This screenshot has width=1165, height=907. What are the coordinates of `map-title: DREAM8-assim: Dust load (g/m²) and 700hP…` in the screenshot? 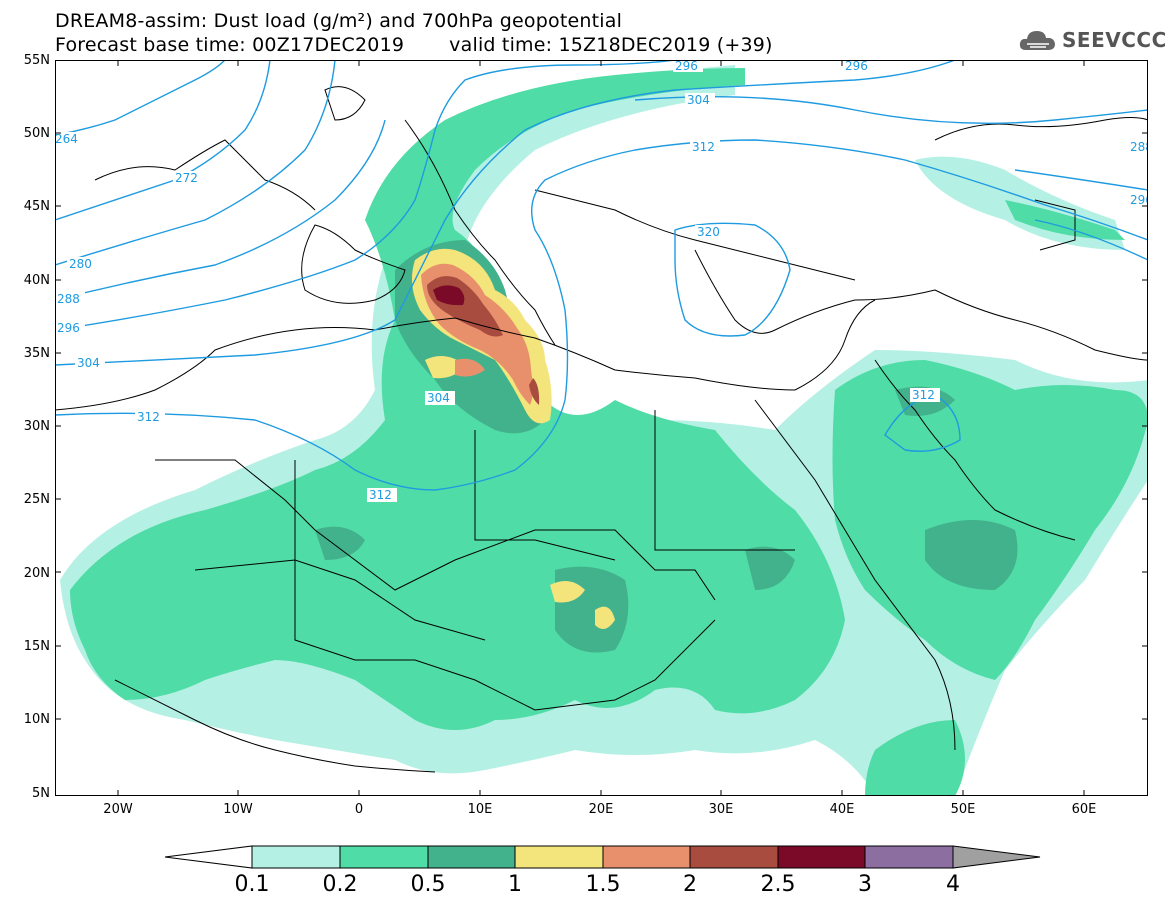 It's located at (339, 21).